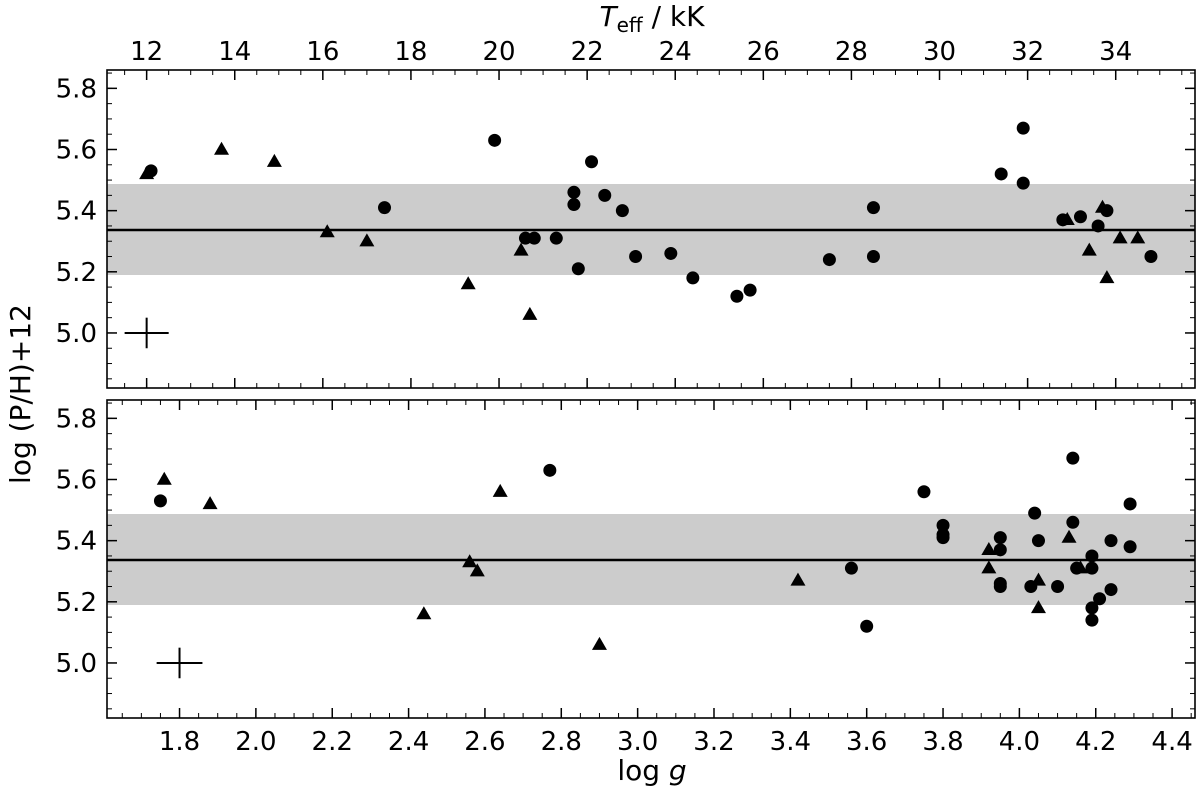  What do you see at coordinates (939, 52) in the screenshot?
I see `x-tick-label: 30` at bounding box center [939, 52].